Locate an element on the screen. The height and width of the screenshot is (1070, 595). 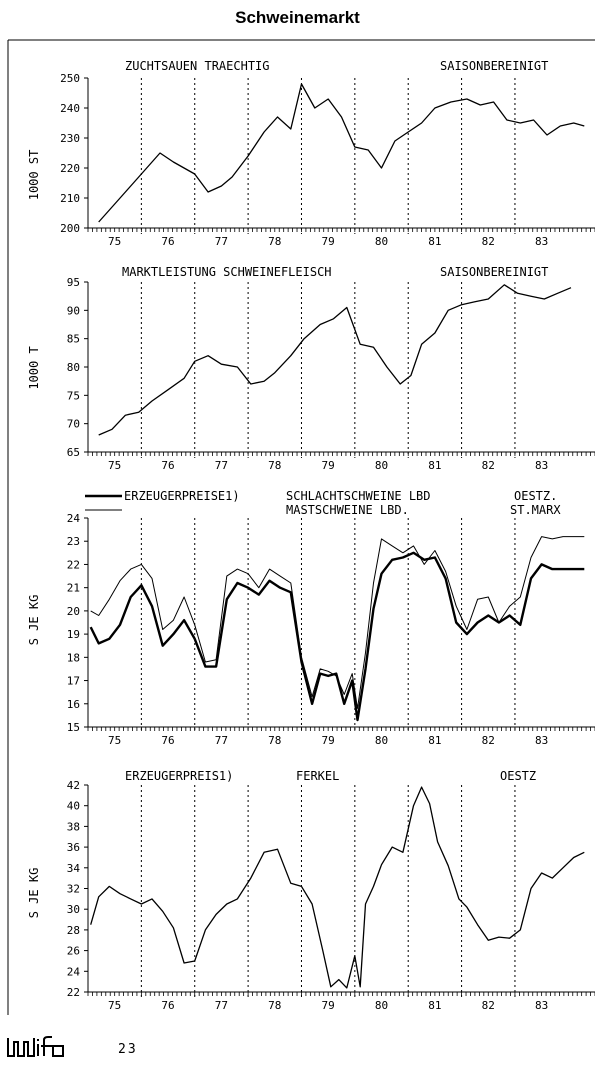
y-tick-label: 32 is located at coordinates (73, 889).